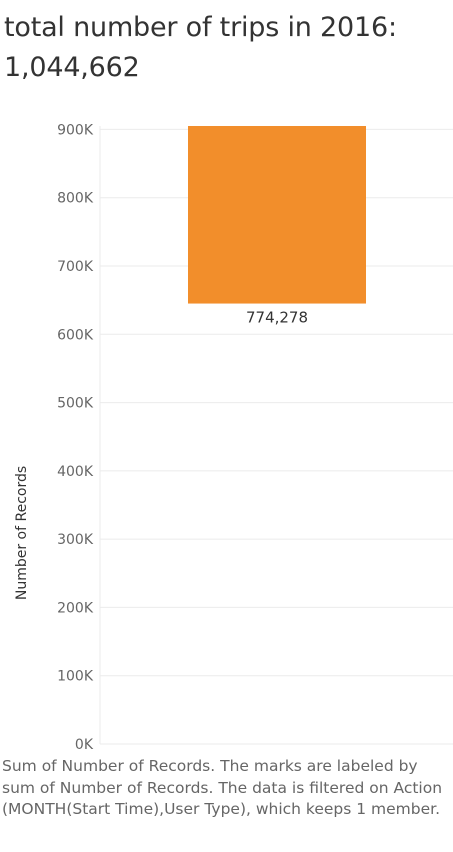 Image resolution: width=453 pixels, height=852 pixels. Describe the element at coordinates (22, 533) in the screenshot. I see `y-axis-title: Number of Records` at that location.